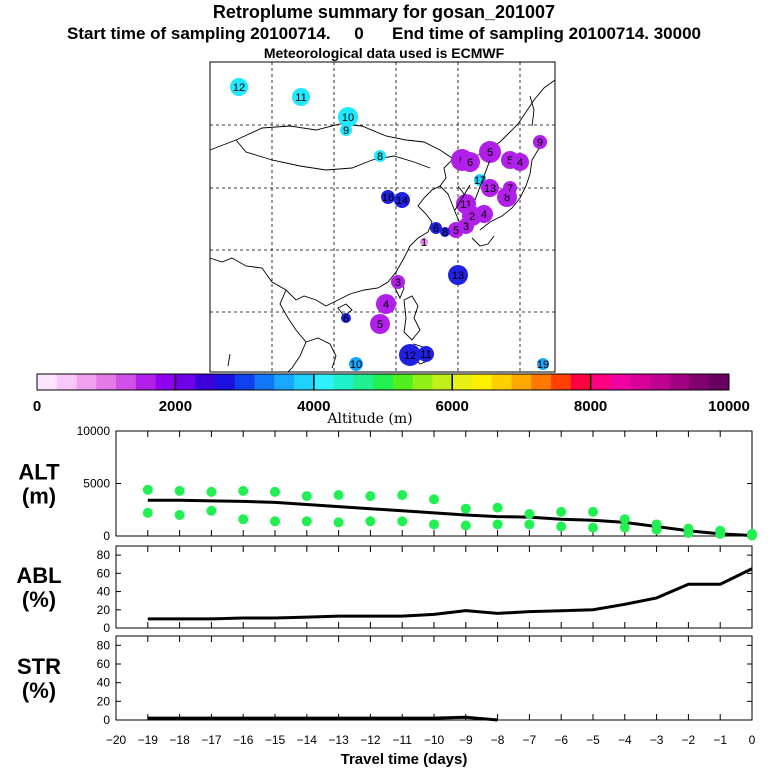  I want to click on plume-marker-label: 19, so click(543, 365).